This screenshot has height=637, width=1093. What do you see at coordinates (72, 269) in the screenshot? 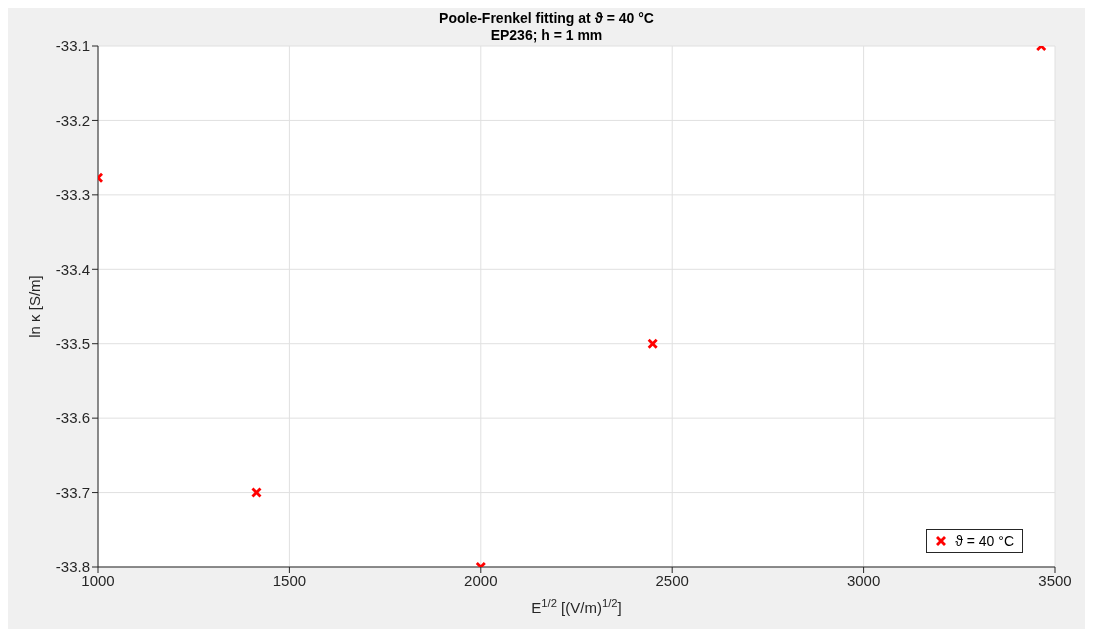
I see `y-tick-label: -33.4` at bounding box center [72, 269].